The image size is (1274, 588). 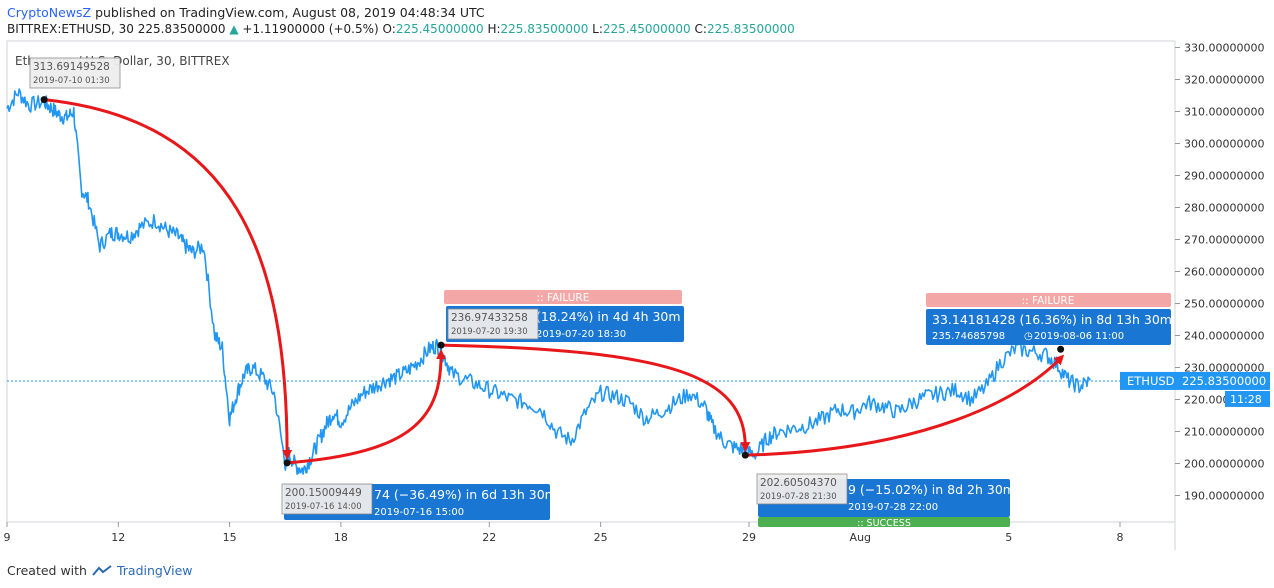 I want to click on created-with: Created with, so click(x=47, y=570).